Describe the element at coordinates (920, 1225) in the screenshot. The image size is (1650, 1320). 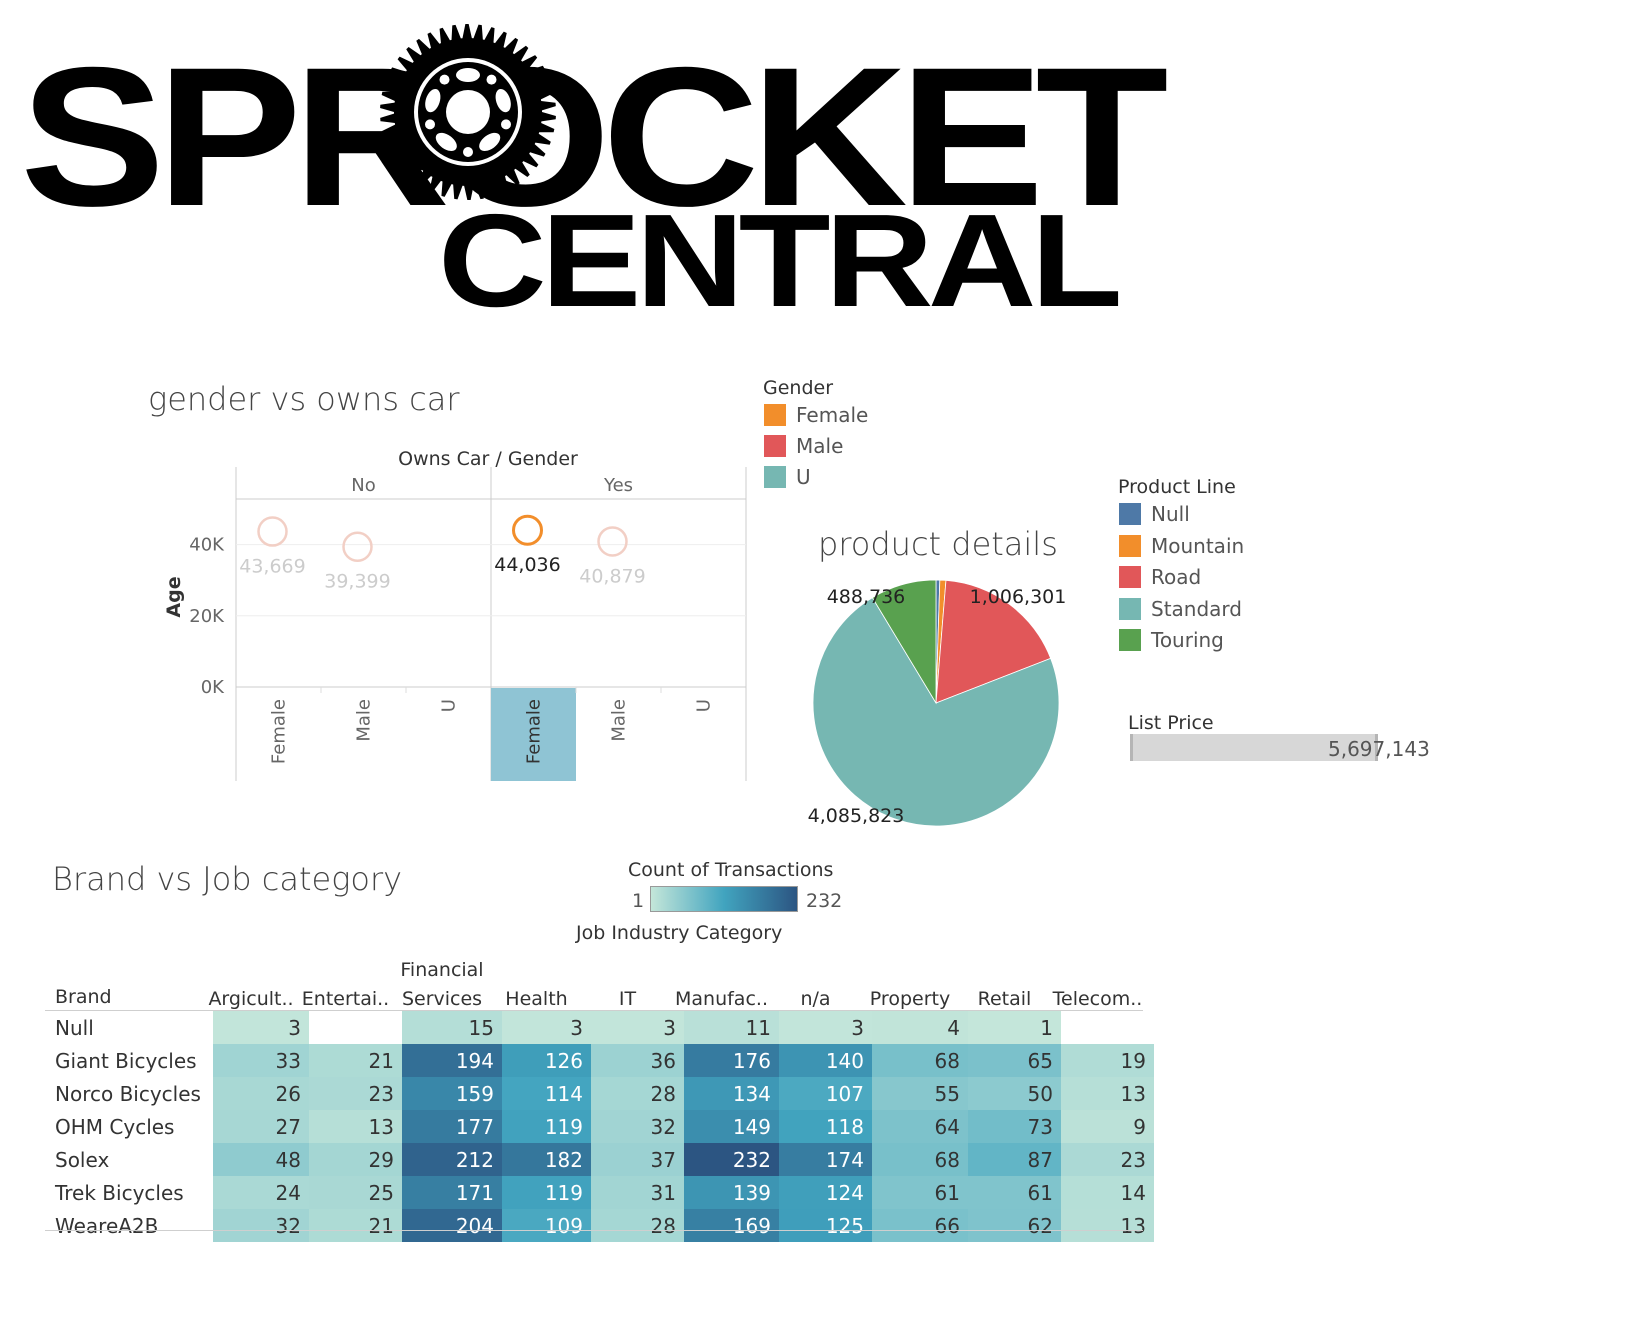
I see `heatmap-cell: 66` at that location.